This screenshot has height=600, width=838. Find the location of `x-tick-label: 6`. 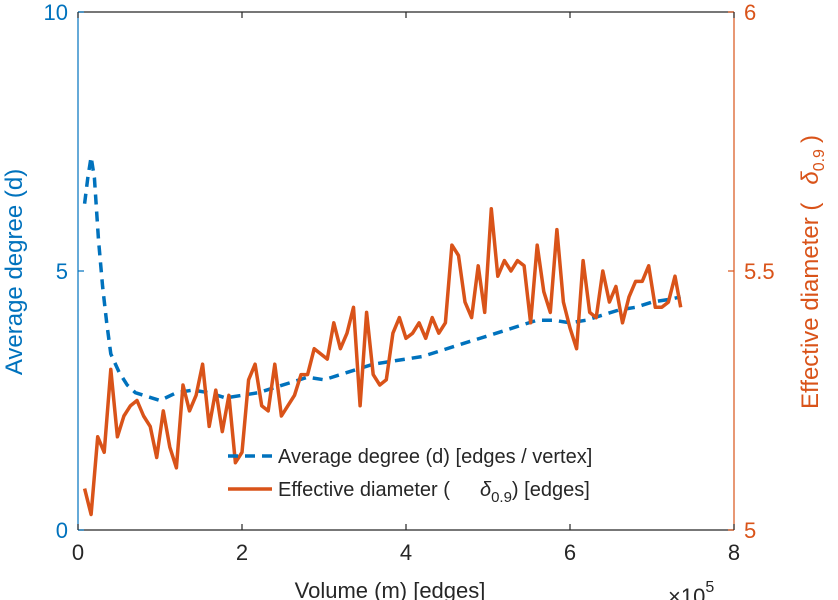

x-tick-label: 6 is located at coordinates (570, 552).